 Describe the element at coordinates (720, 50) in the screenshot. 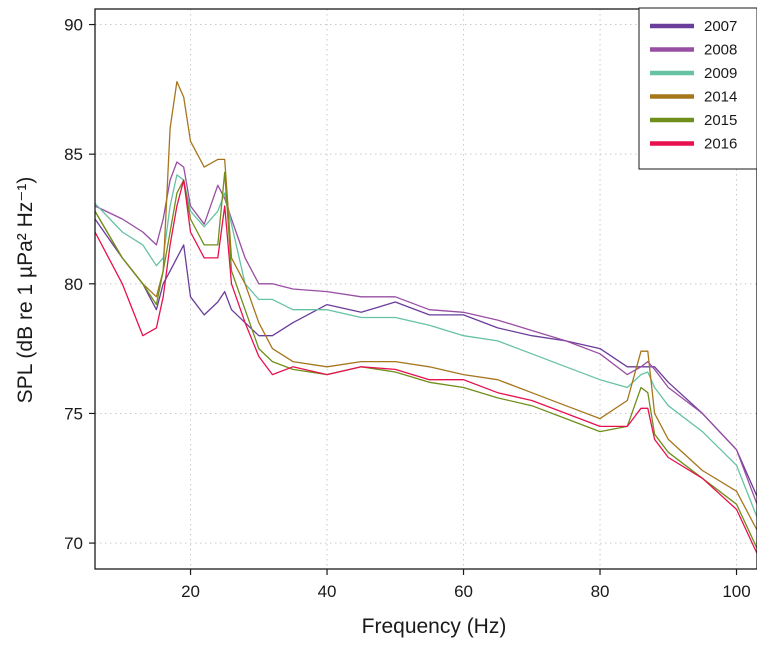

I see `legend-label-2008: 2008` at that location.